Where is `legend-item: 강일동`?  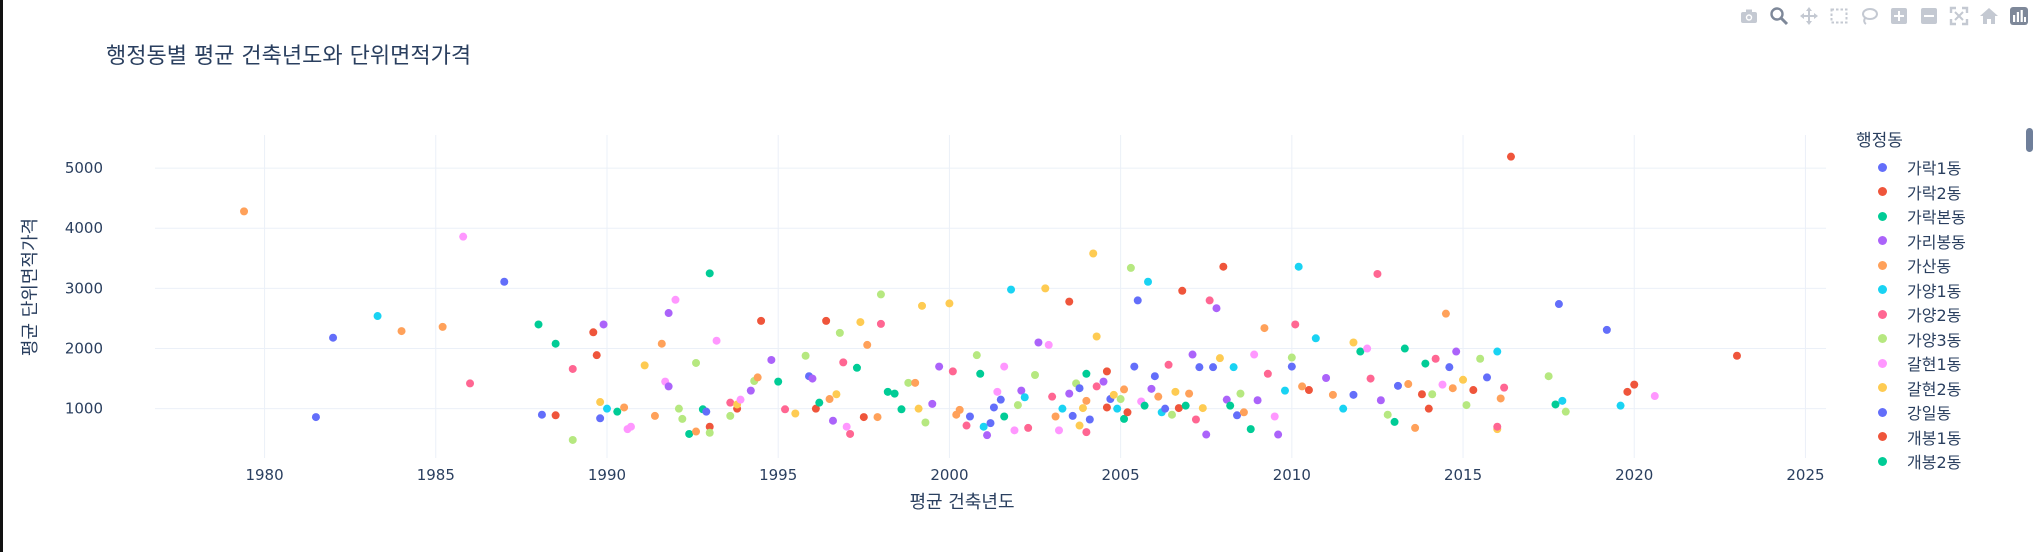 legend-item: 강일동 is located at coordinates (1911, 412).